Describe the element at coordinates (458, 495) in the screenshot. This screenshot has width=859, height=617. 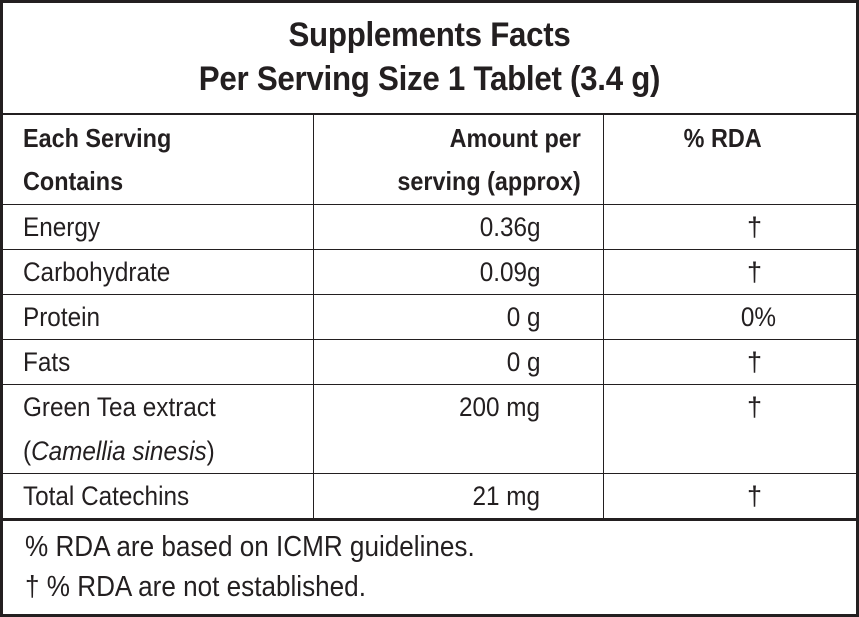
I see `nutrient-amount: 21 mg` at that location.